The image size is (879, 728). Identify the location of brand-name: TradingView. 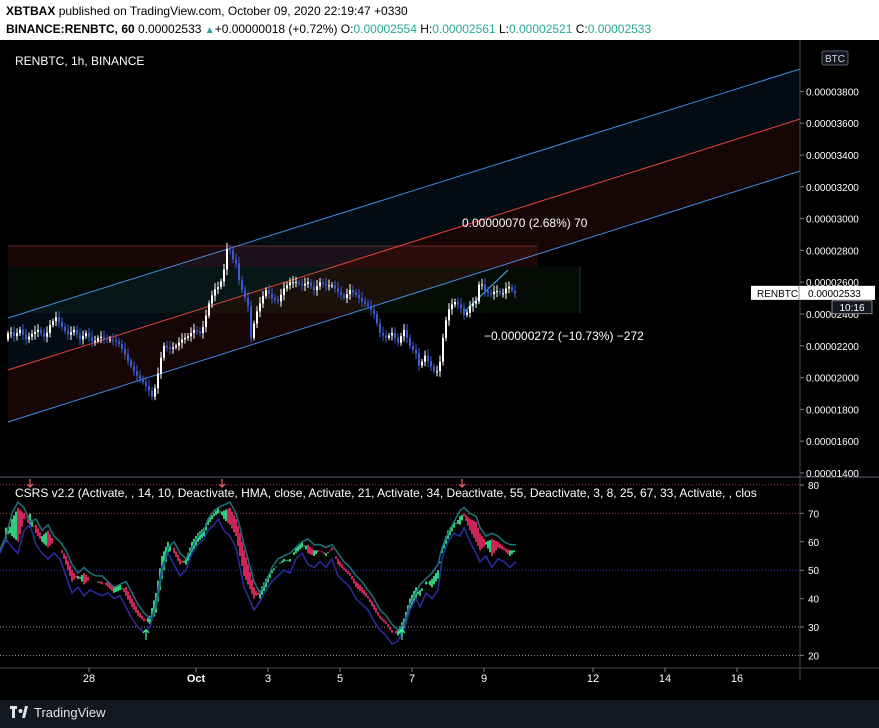
(70, 712).